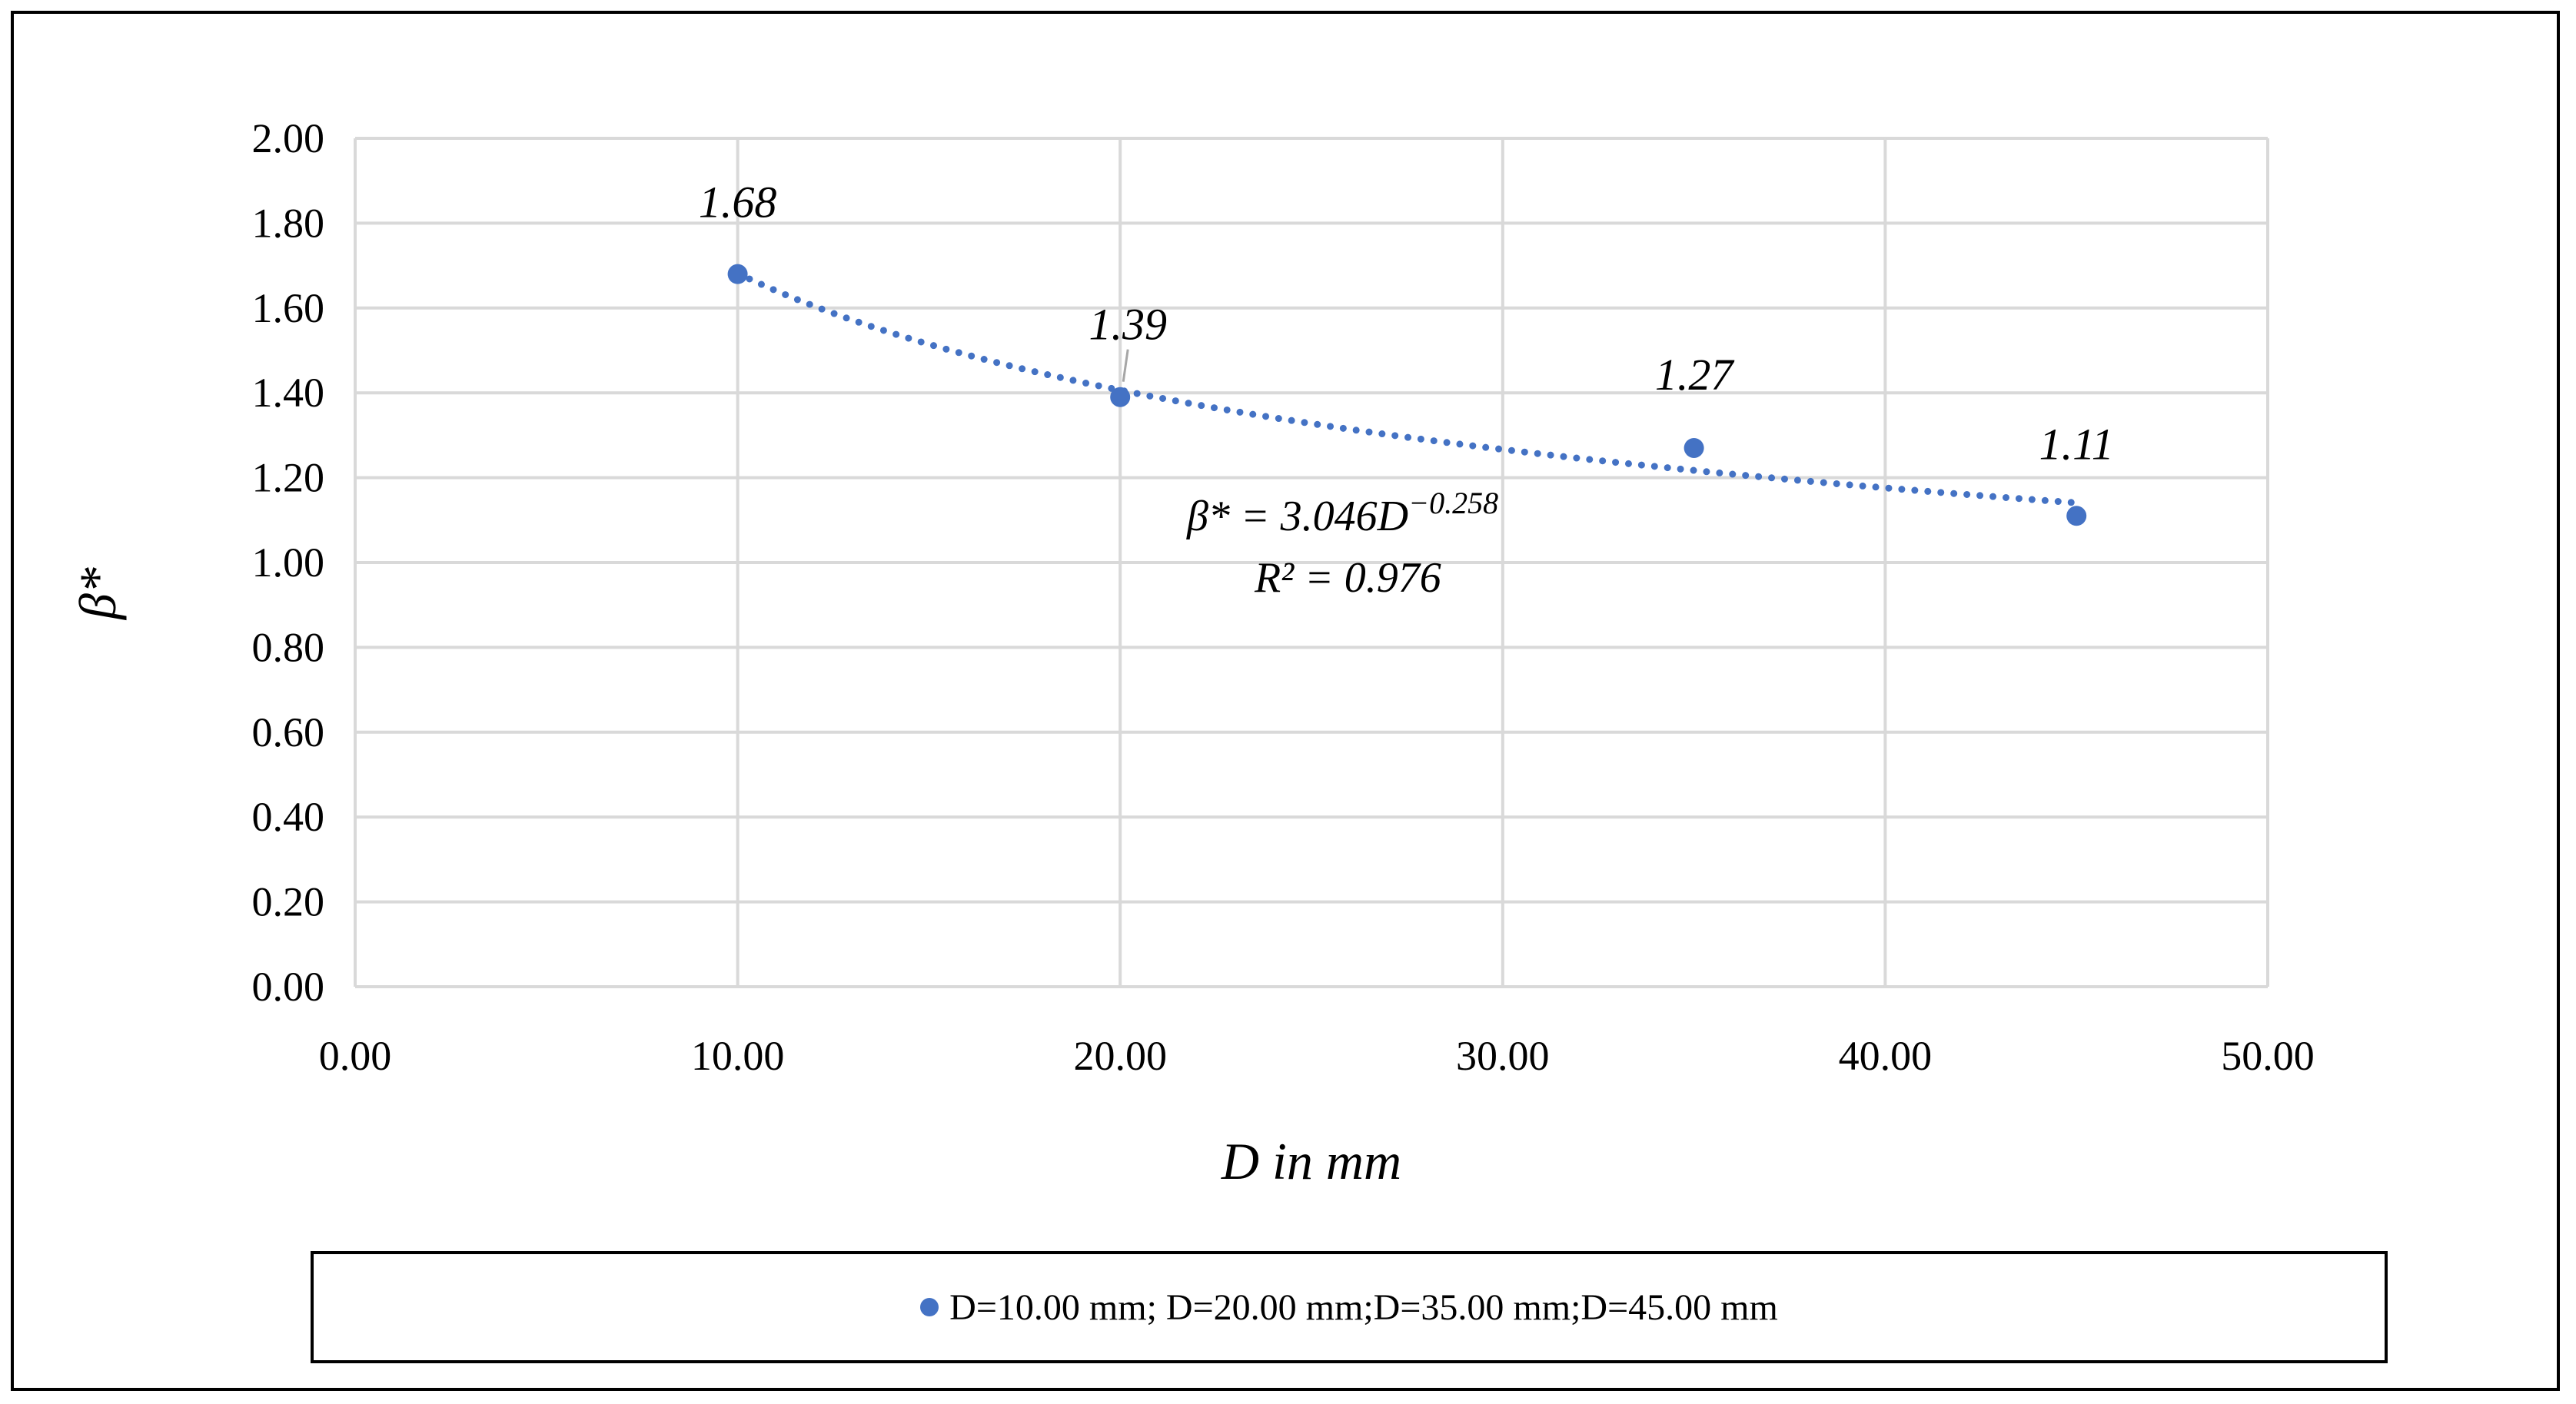 The image size is (2576, 1404). What do you see at coordinates (288, 817) in the screenshot?
I see `y-tick-label: 0.40` at bounding box center [288, 817].